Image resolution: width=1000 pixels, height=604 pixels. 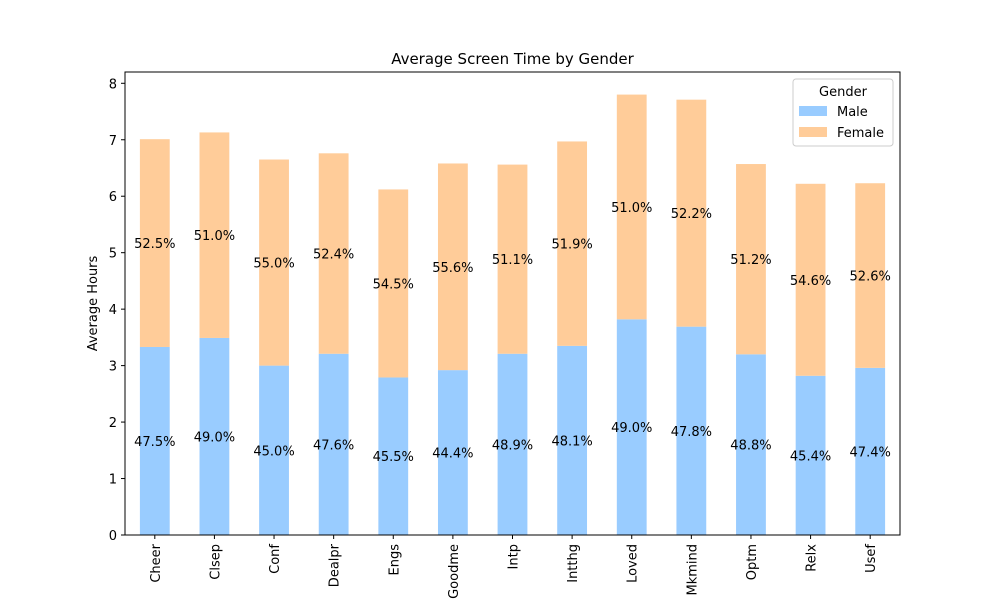 I want to click on y-tick-label: 1, so click(x=113, y=480).